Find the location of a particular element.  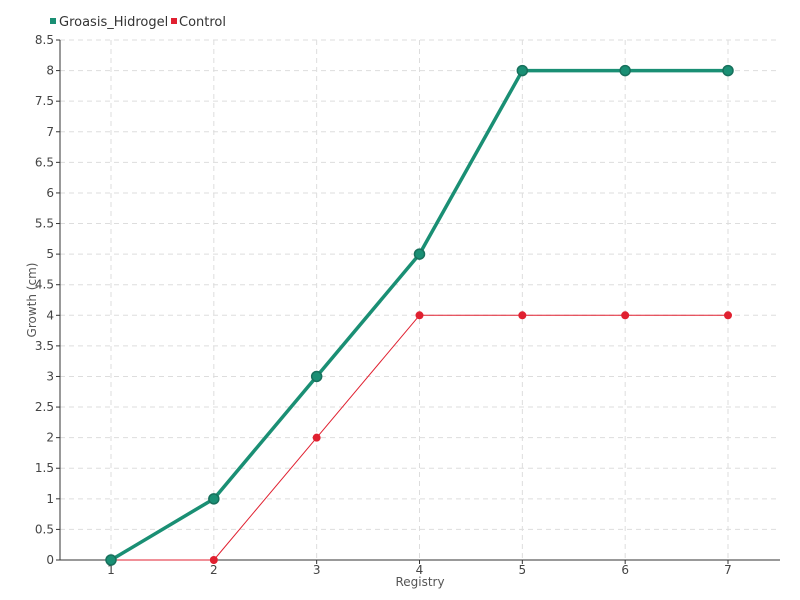

x-tick-label: 6 is located at coordinates (625, 570).